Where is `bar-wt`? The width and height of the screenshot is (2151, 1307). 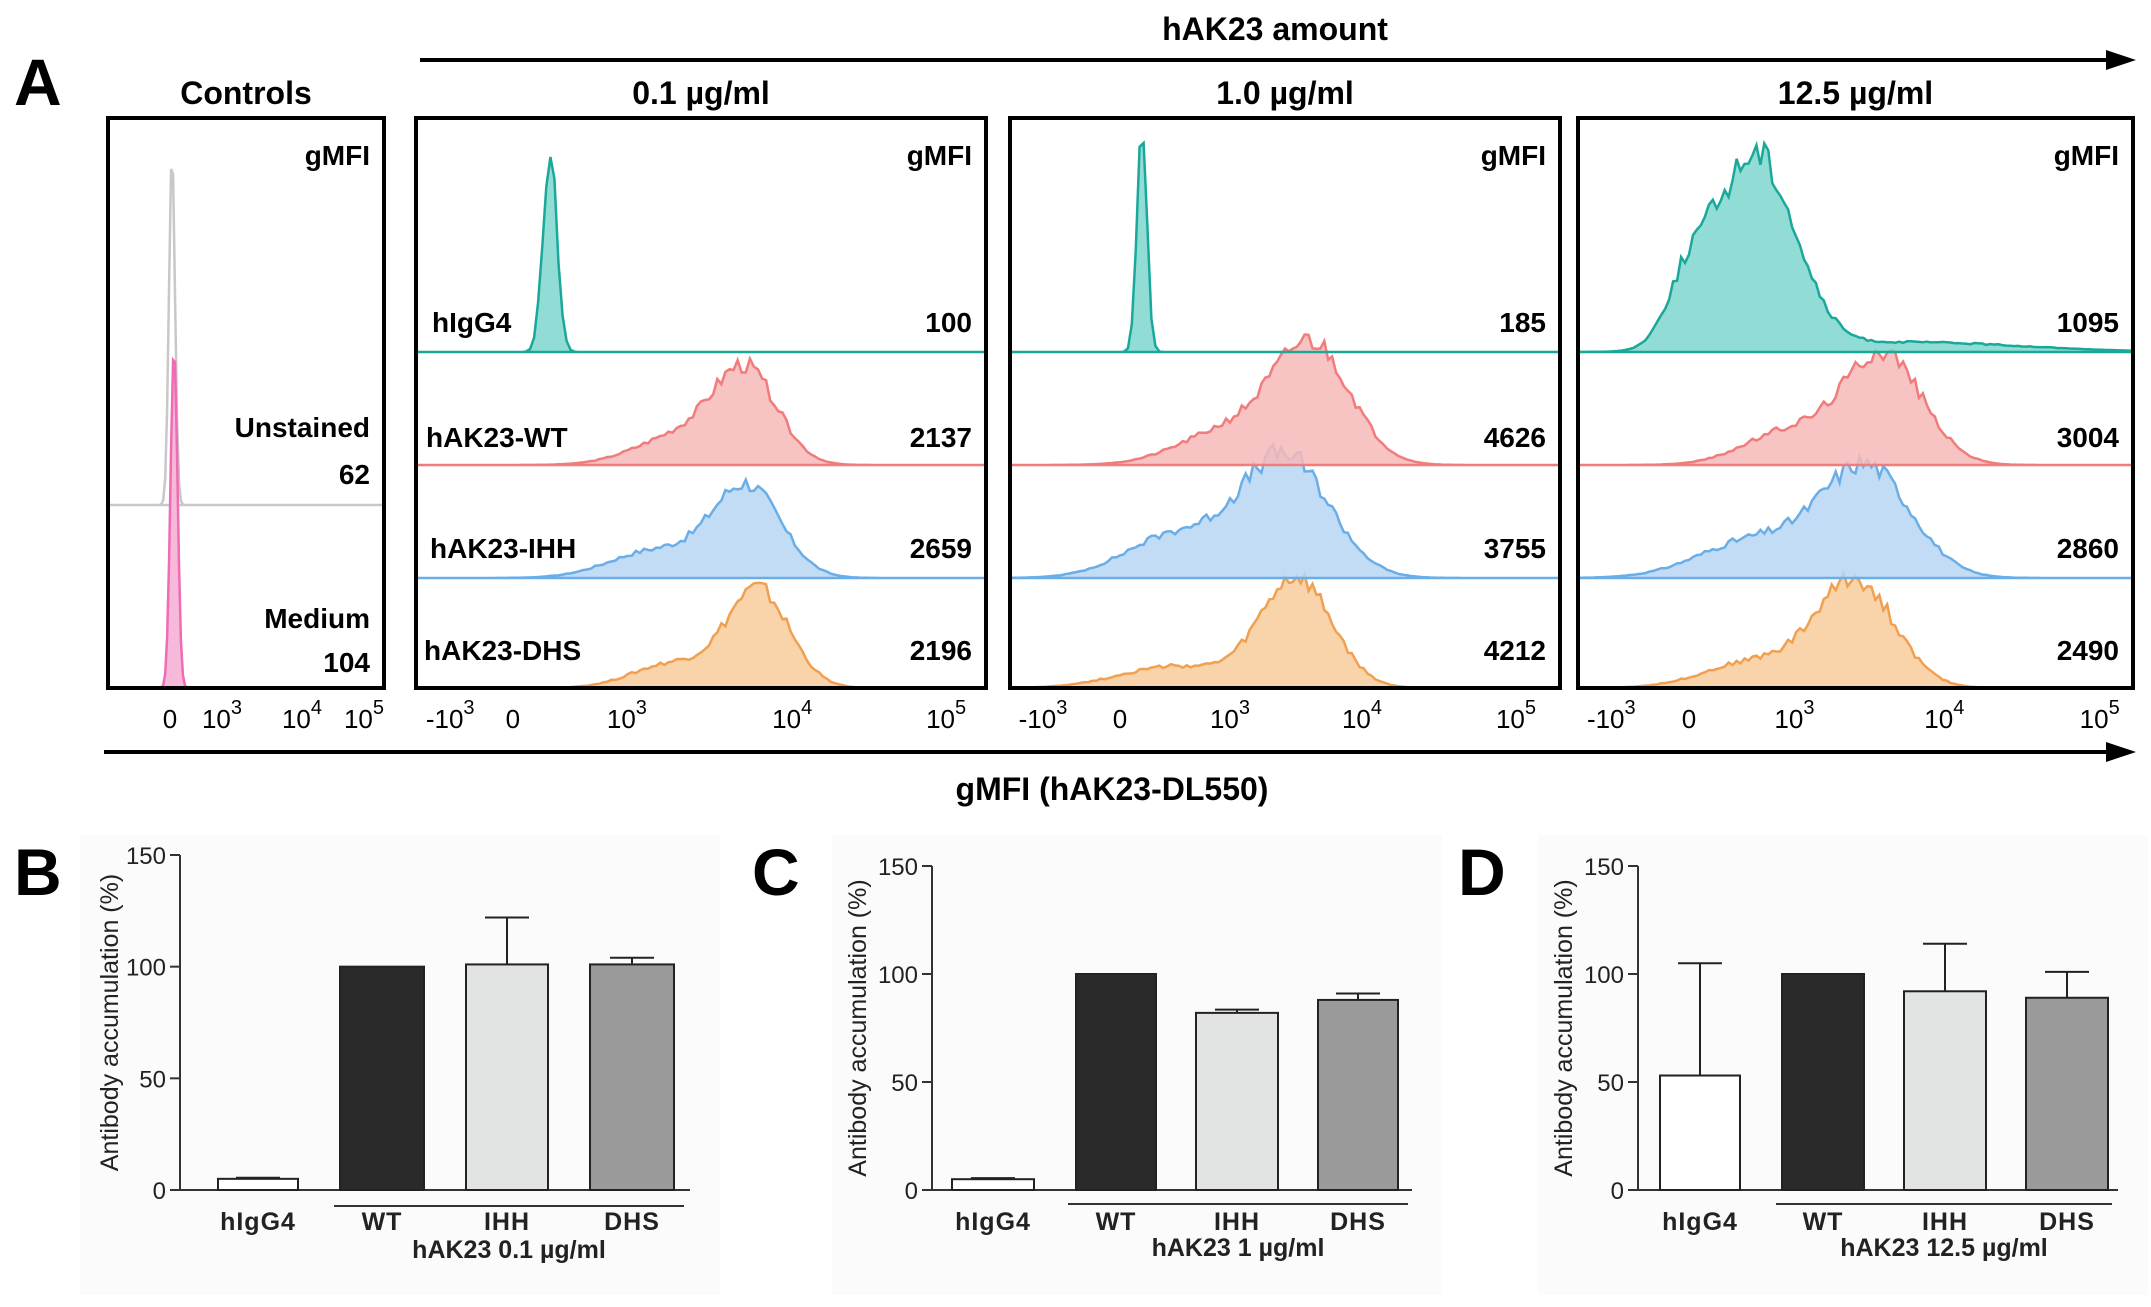 bar-wt is located at coordinates (1116, 1082).